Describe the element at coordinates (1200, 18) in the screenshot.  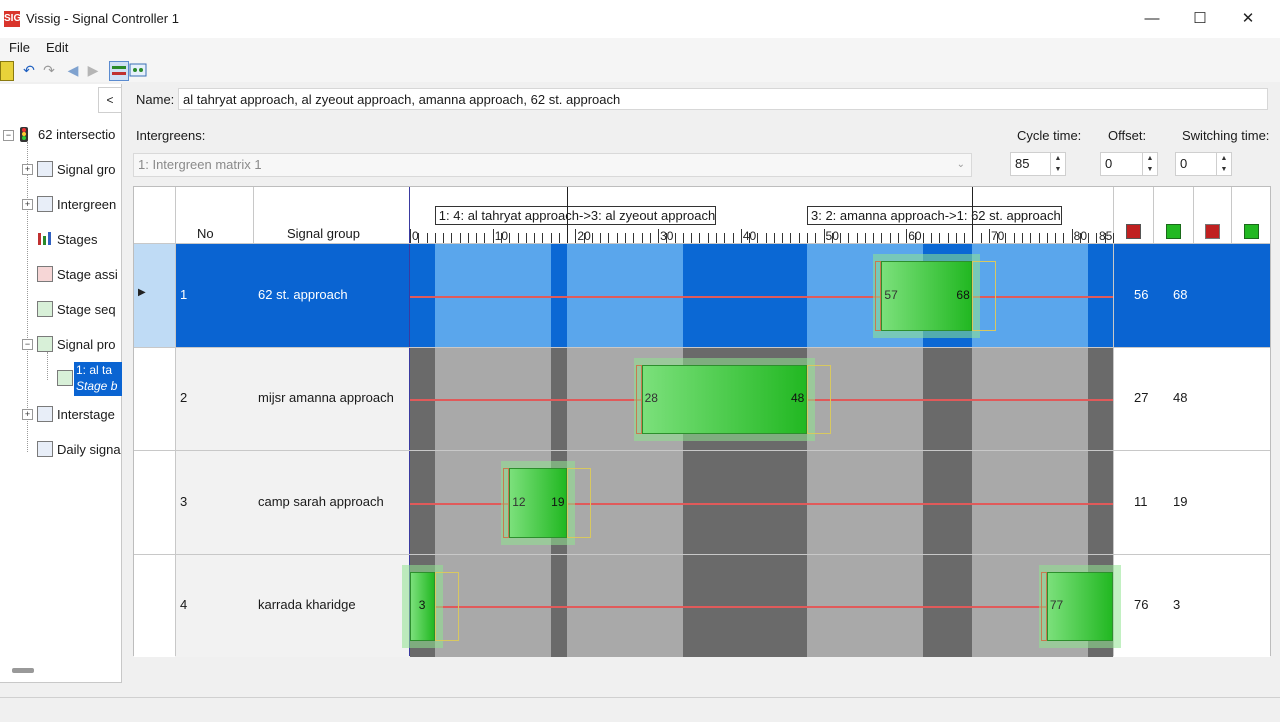
I see `maximize-button: ☐` at that location.